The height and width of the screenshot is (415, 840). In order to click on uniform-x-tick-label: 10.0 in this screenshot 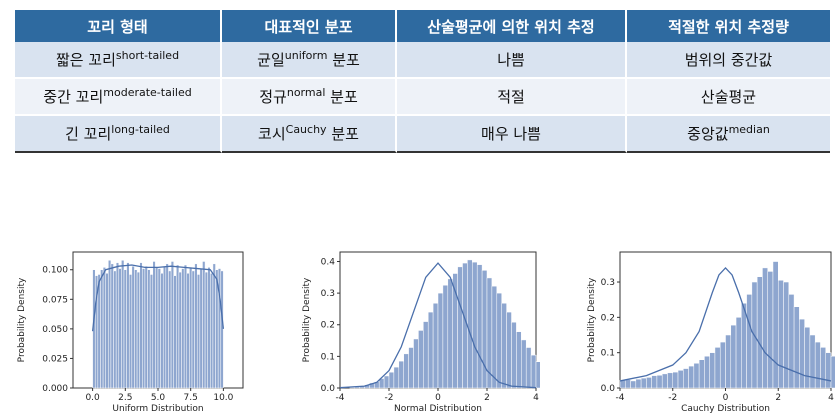, I will do `click(223, 398)`.